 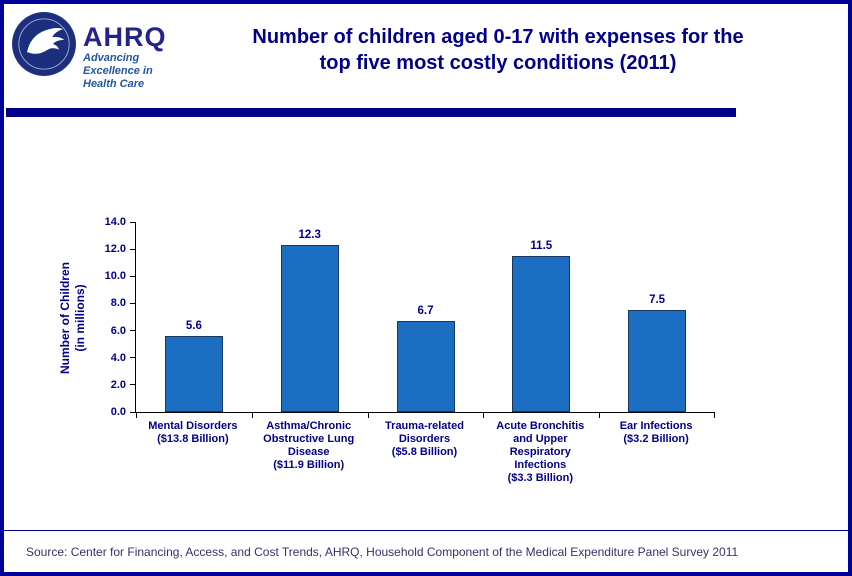 I want to click on x-category-label: Mental Disorders ($13.8 Billion), so click(x=193, y=432).